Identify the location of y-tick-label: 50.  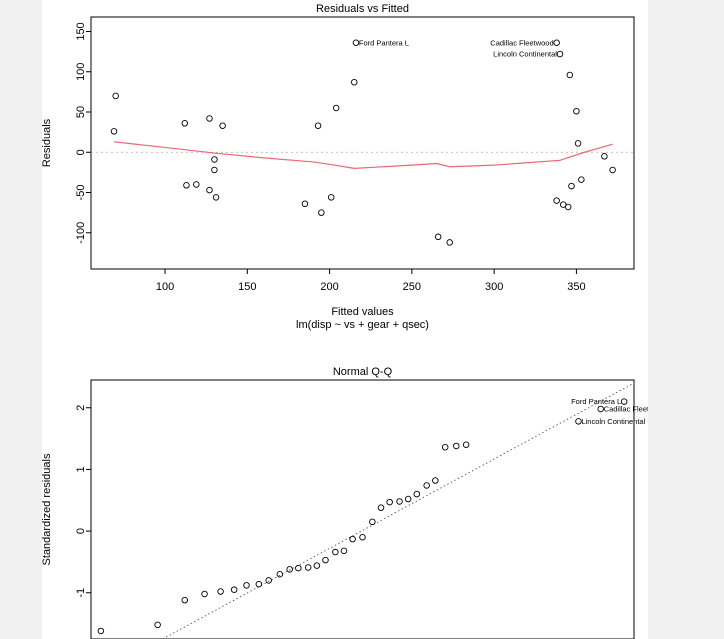
(81, 112).